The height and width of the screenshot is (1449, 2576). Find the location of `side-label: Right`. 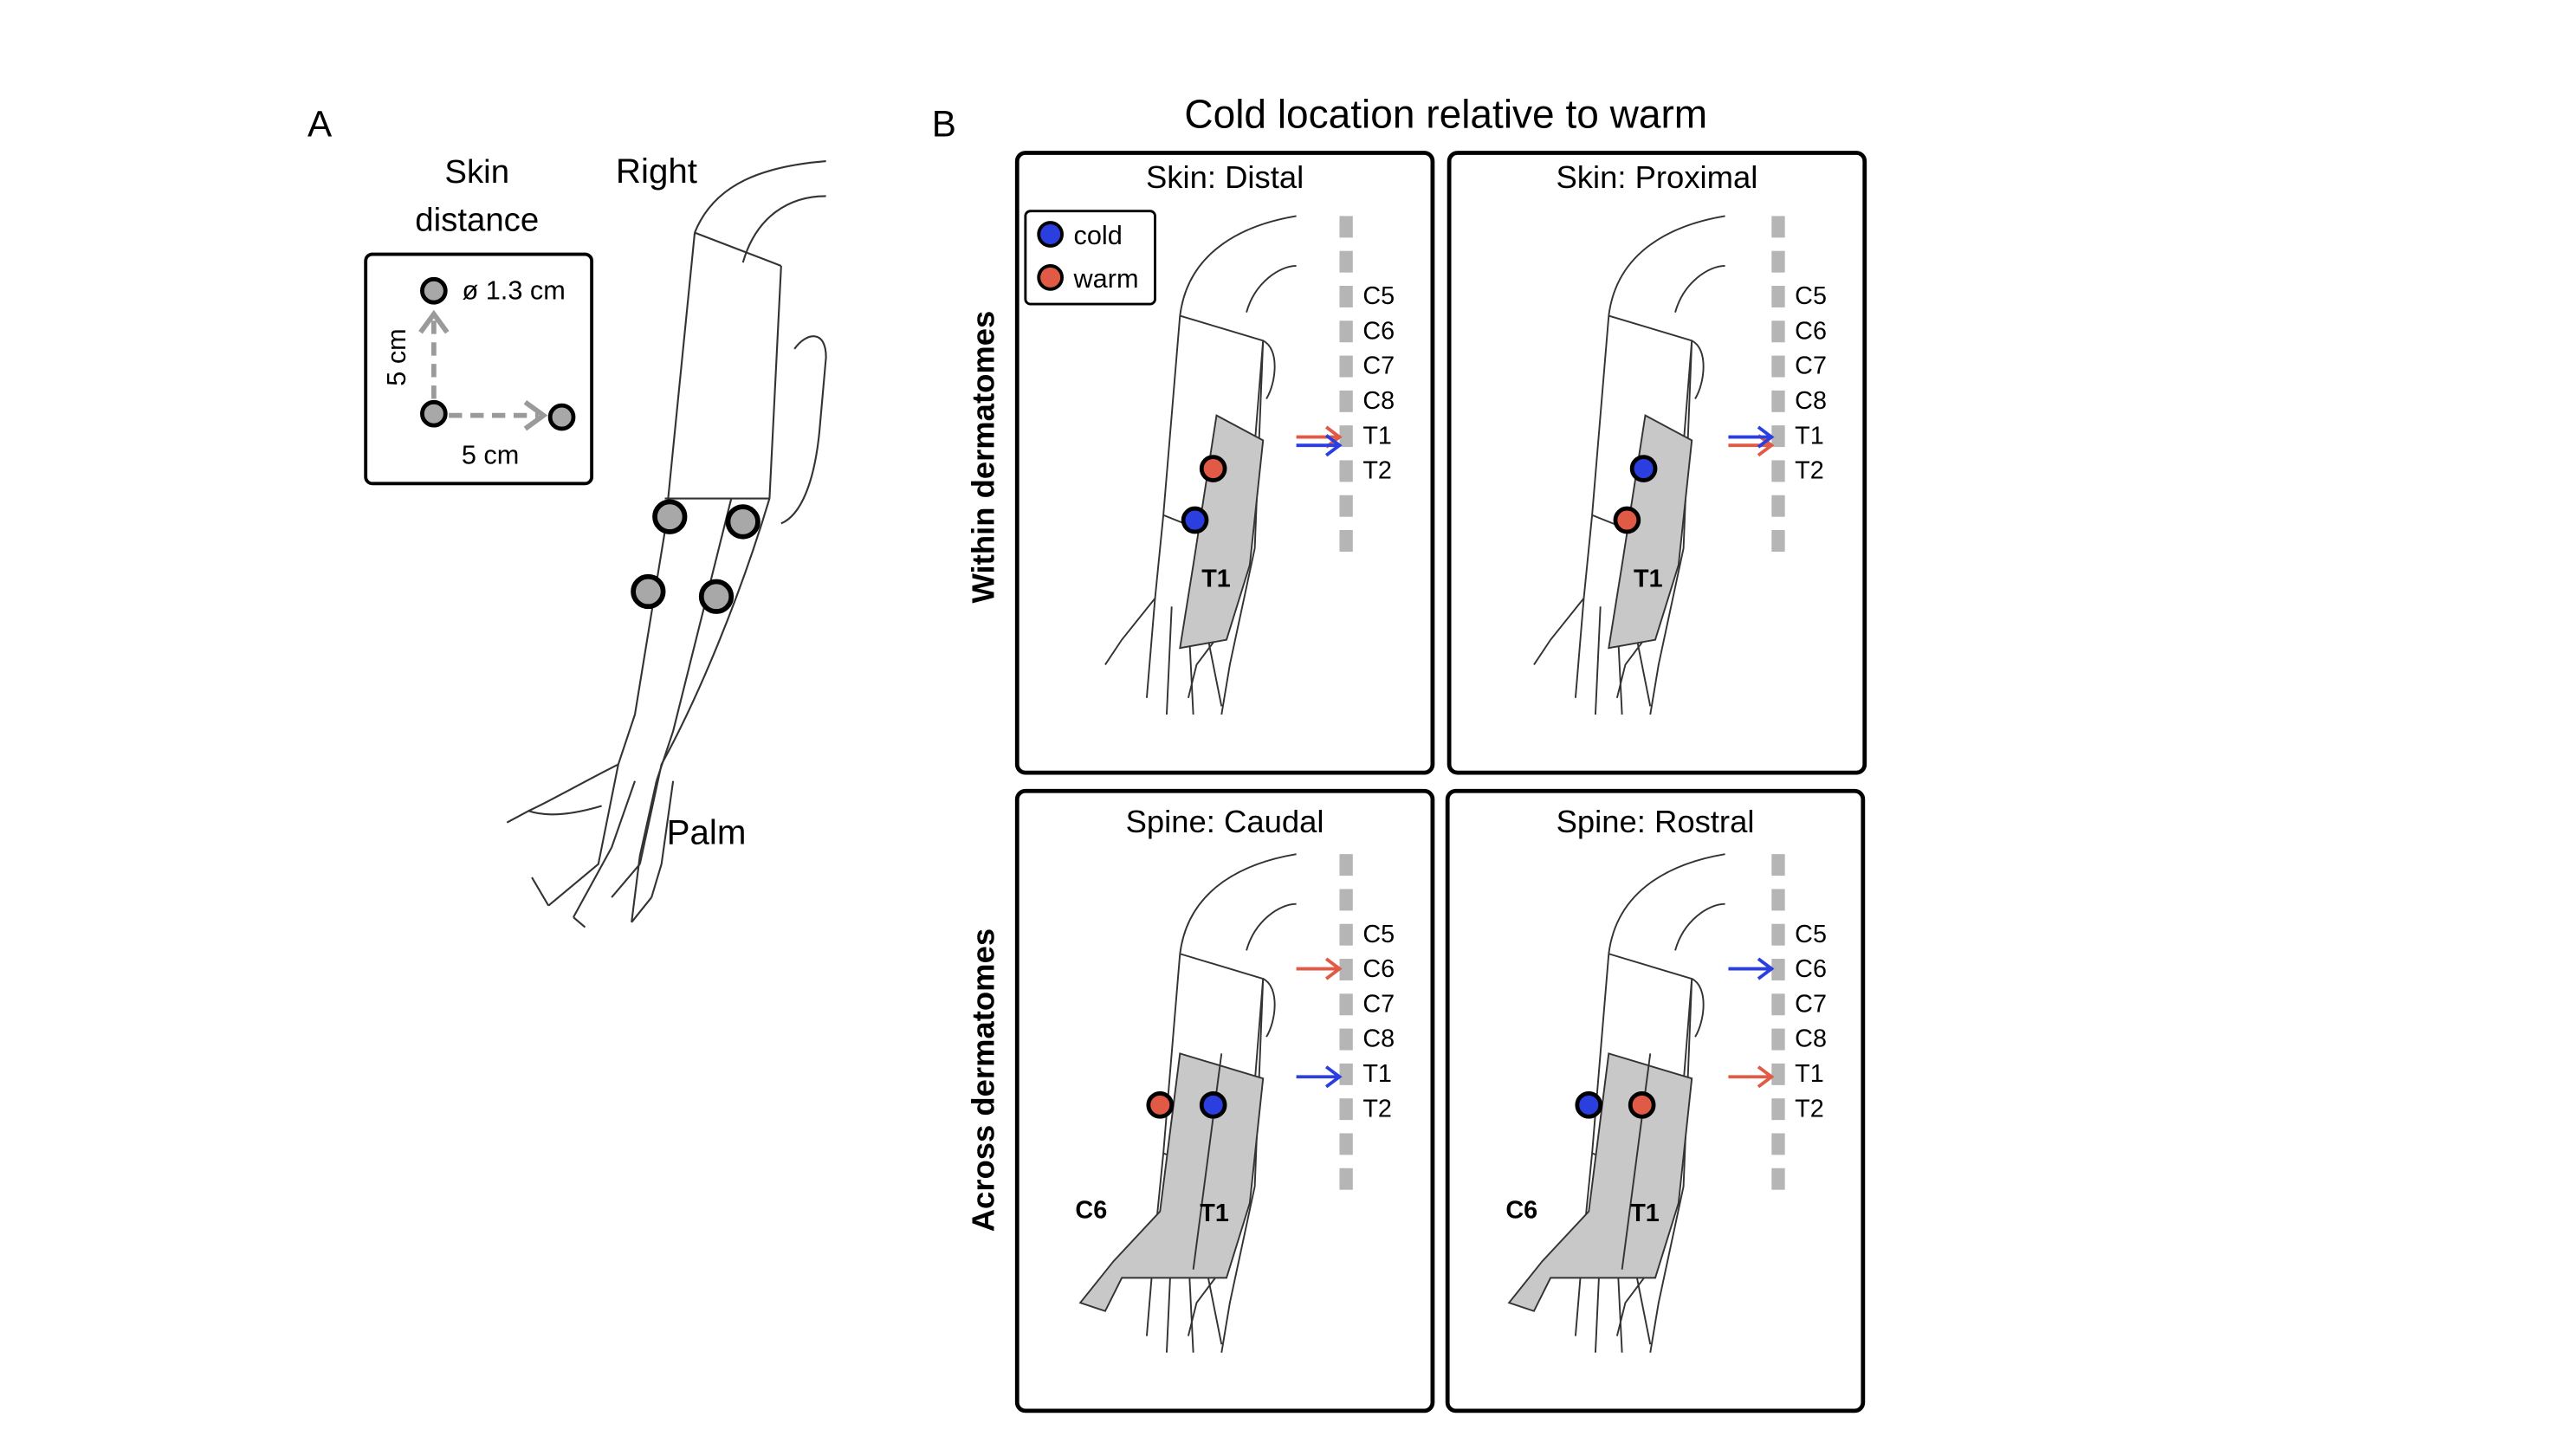

side-label: Right is located at coordinates (656, 171).